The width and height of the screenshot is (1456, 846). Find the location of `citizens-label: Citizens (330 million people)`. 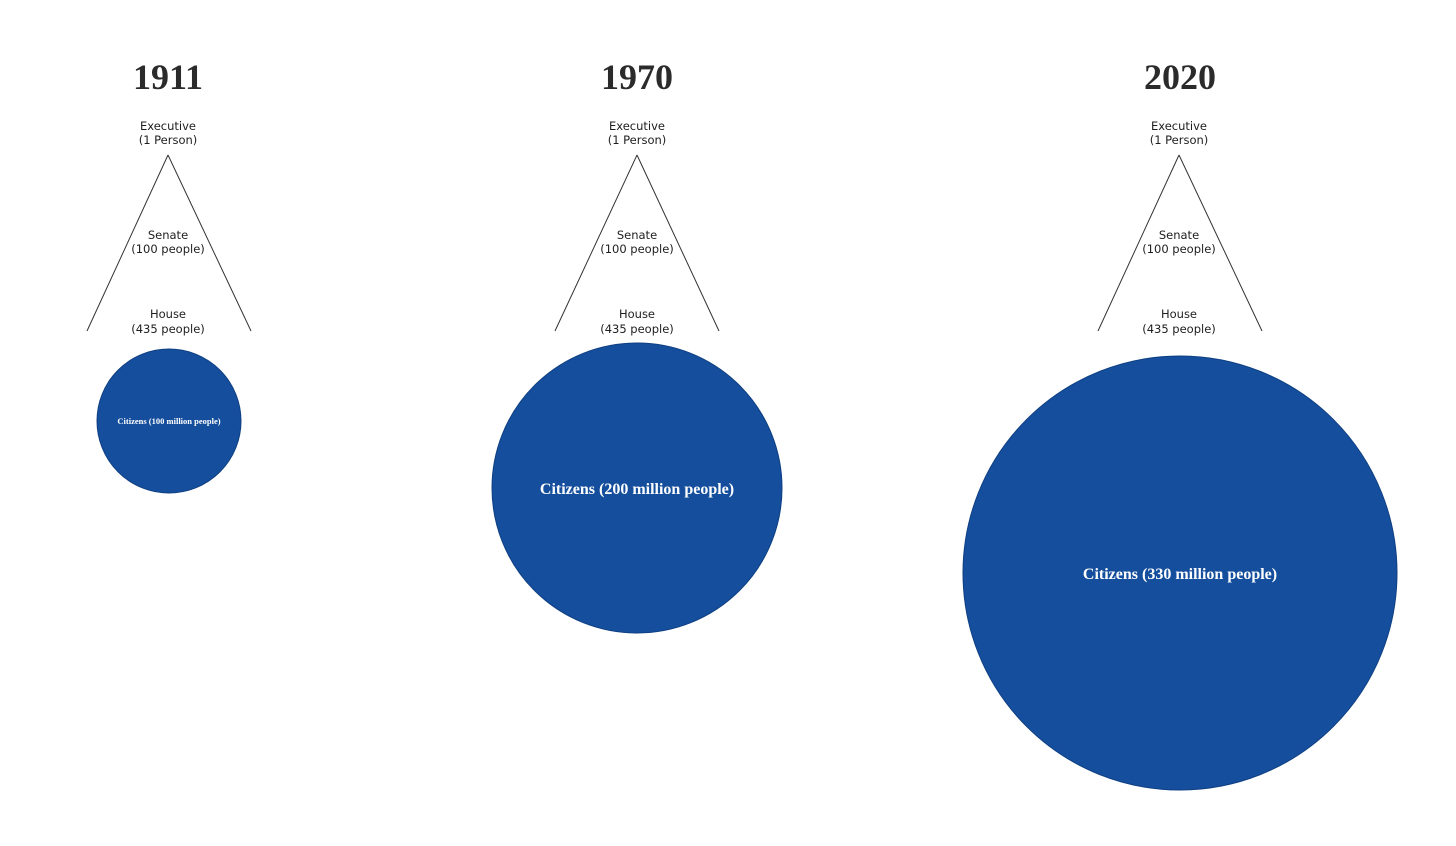

citizens-label: Citizens (330 million people) is located at coordinates (1180, 574).